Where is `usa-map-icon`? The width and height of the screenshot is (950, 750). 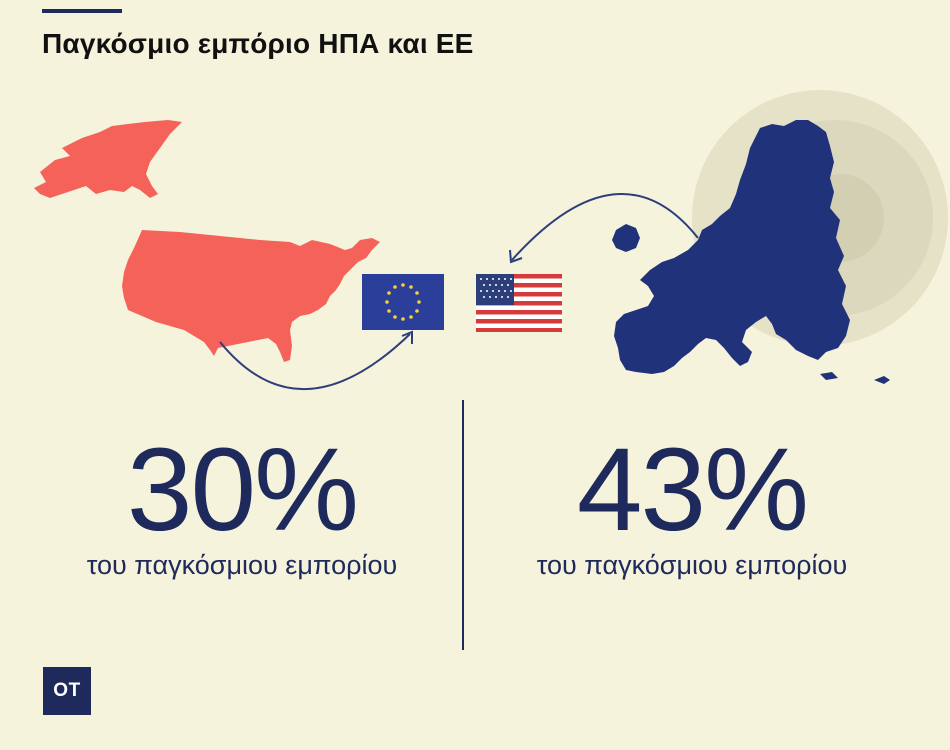 usa-map-icon is located at coordinates (251, 296).